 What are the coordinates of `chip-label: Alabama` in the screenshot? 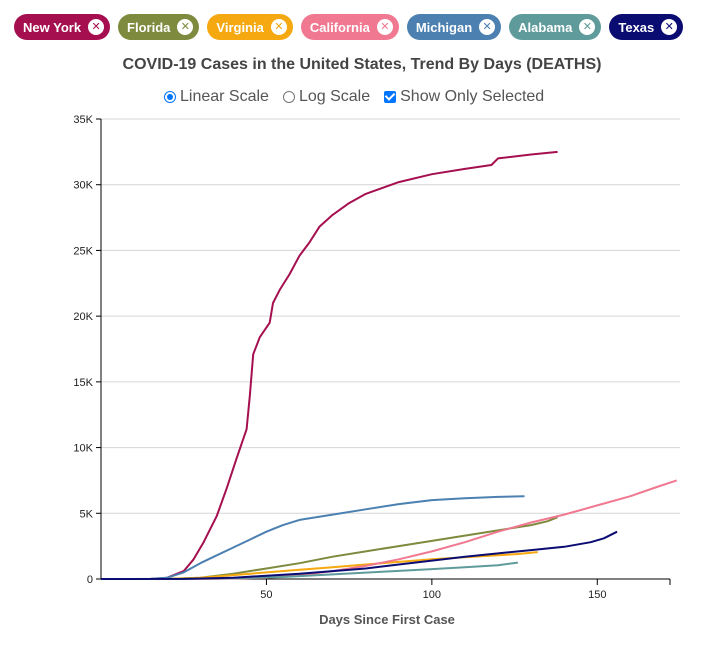 It's located at (545, 27).